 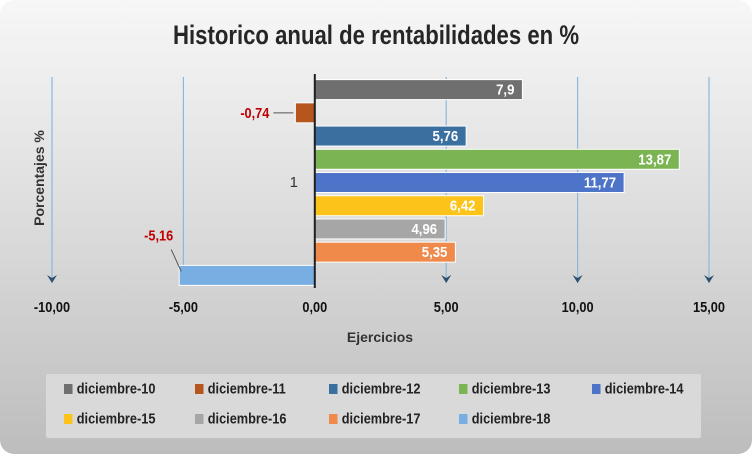 What do you see at coordinates (709, 306) in the screenshot?
I see `x-tick-label: 15,00` at bounding box center [709, 306].